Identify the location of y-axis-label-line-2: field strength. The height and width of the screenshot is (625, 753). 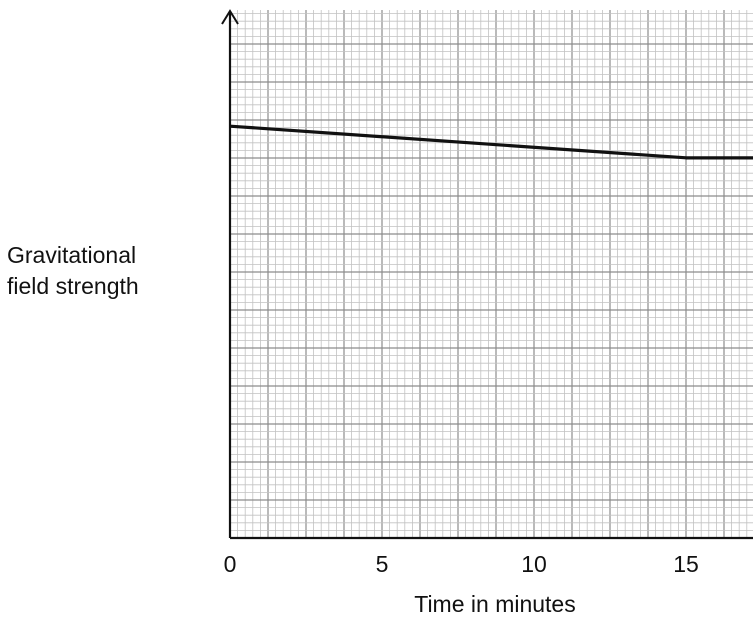
(73, 286).